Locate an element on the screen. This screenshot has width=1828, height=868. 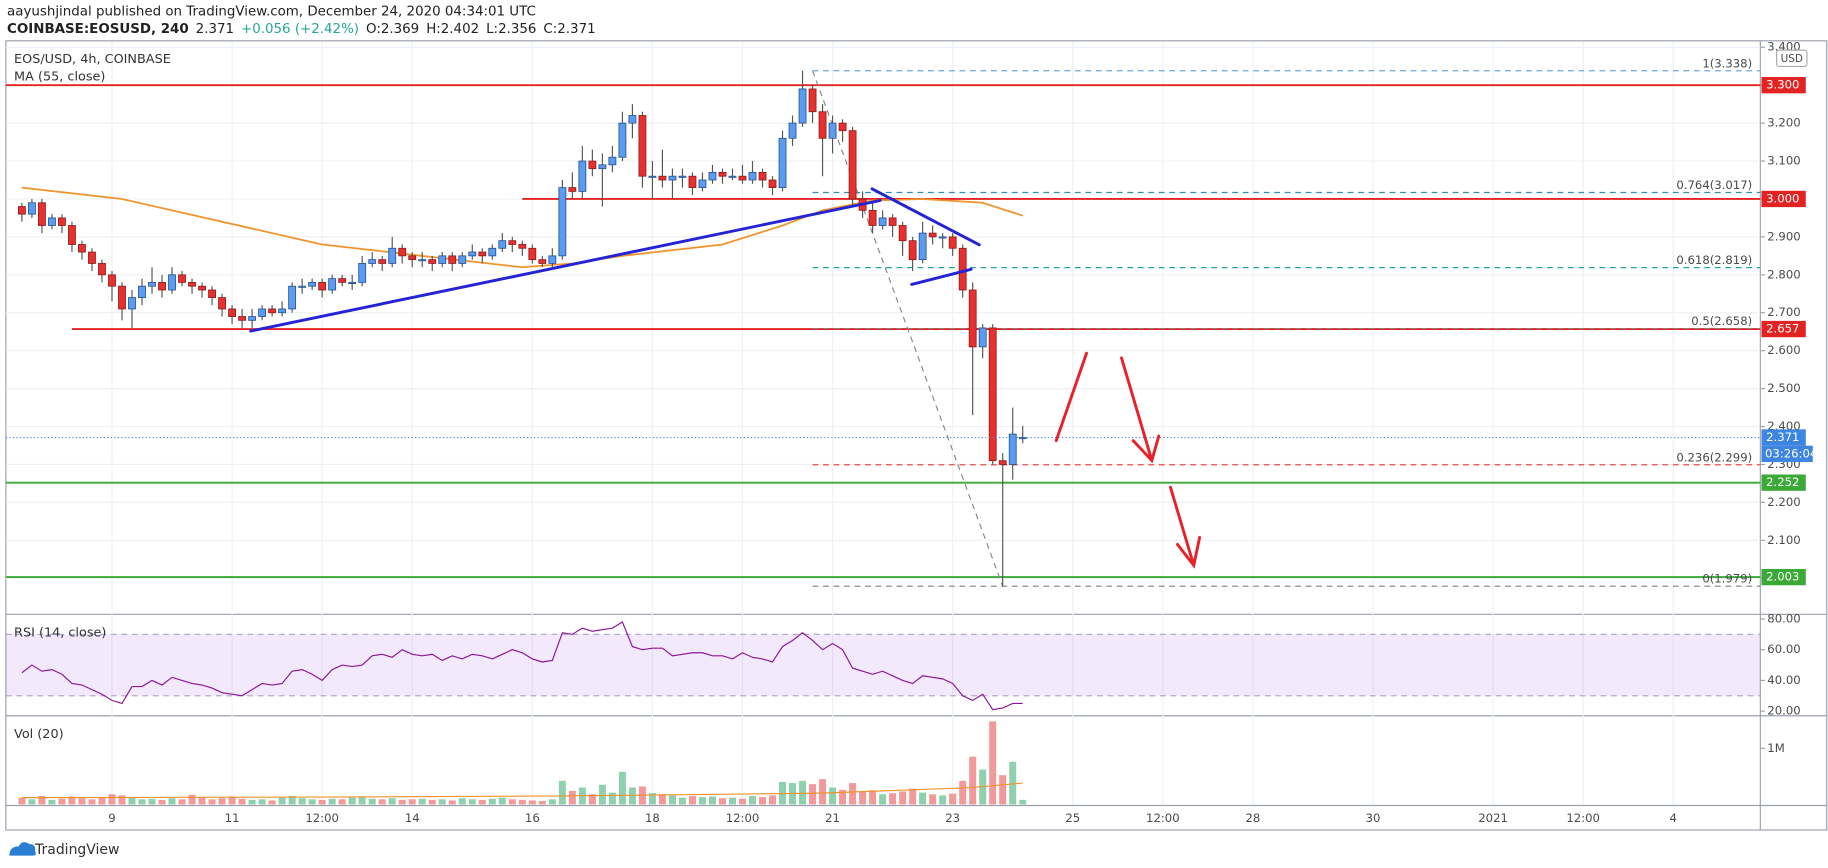
logo is located at coordinates (22, 849).